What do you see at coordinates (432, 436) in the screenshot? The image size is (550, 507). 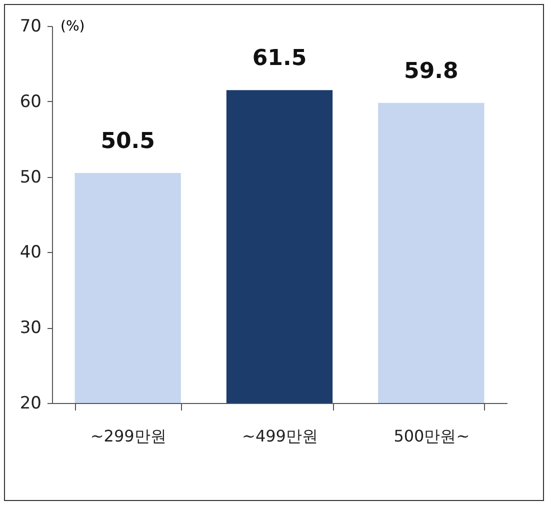 I see `x-tick-label: 500만원~` at bounding box center [432, 436].